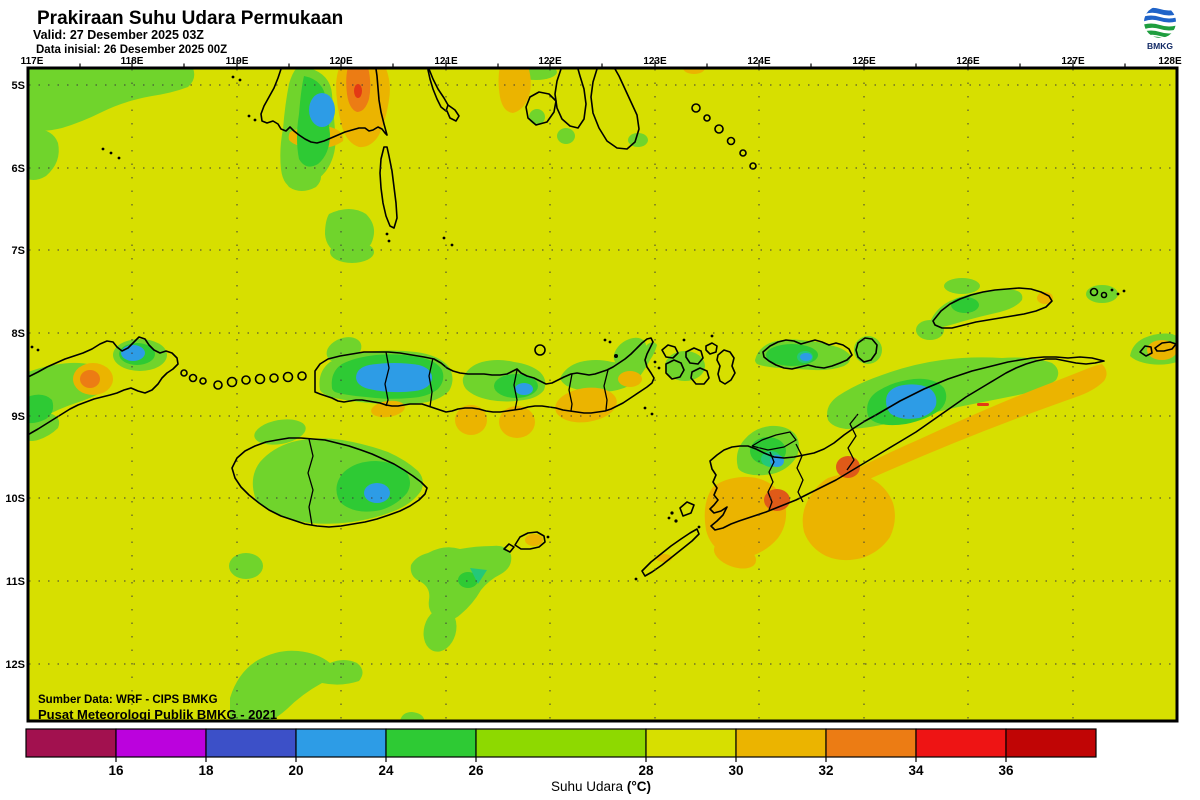 Image resolution: width=1200 pixels, height=800 pixels. What do you see at coordinates (190, 18) in the screenshot?
I see `page-title: Prakiraan Suhu Udara Permukaan` at bounding box center [190, 18].